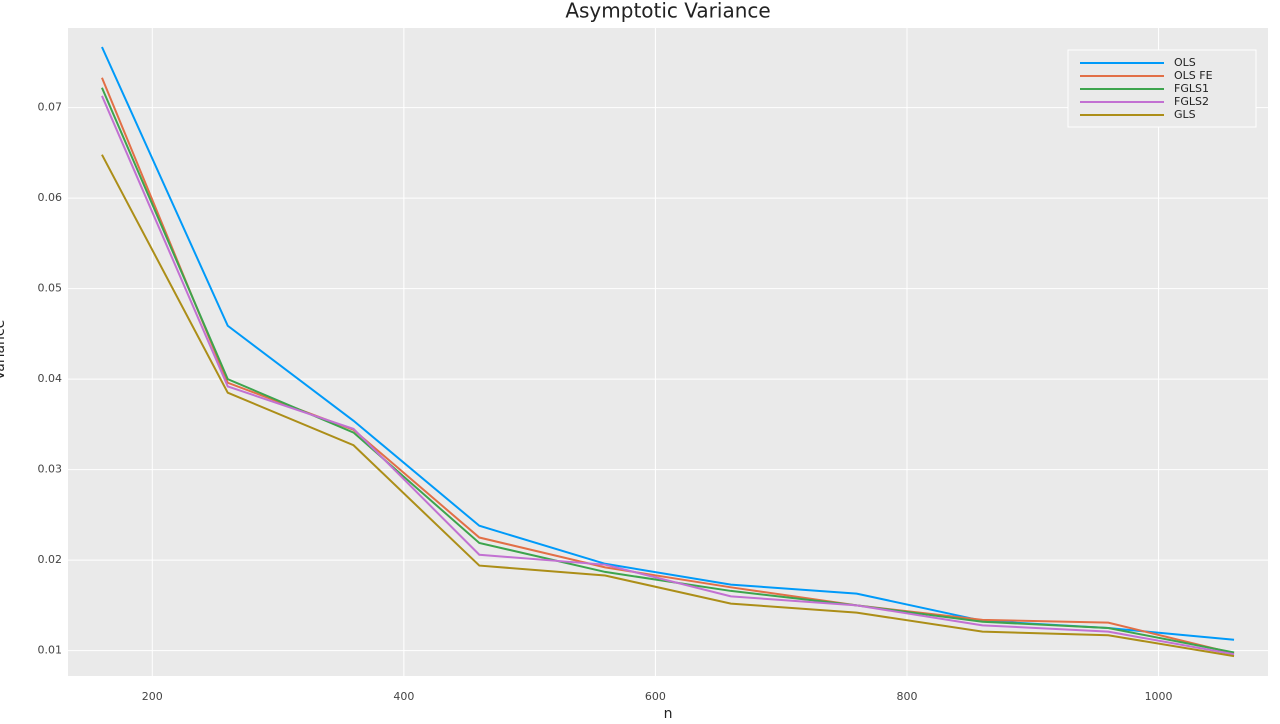 The width and height of the screenshot is (1280, 724). I want to click on chart-title: Asymptotic Variance, so click(667, 11).